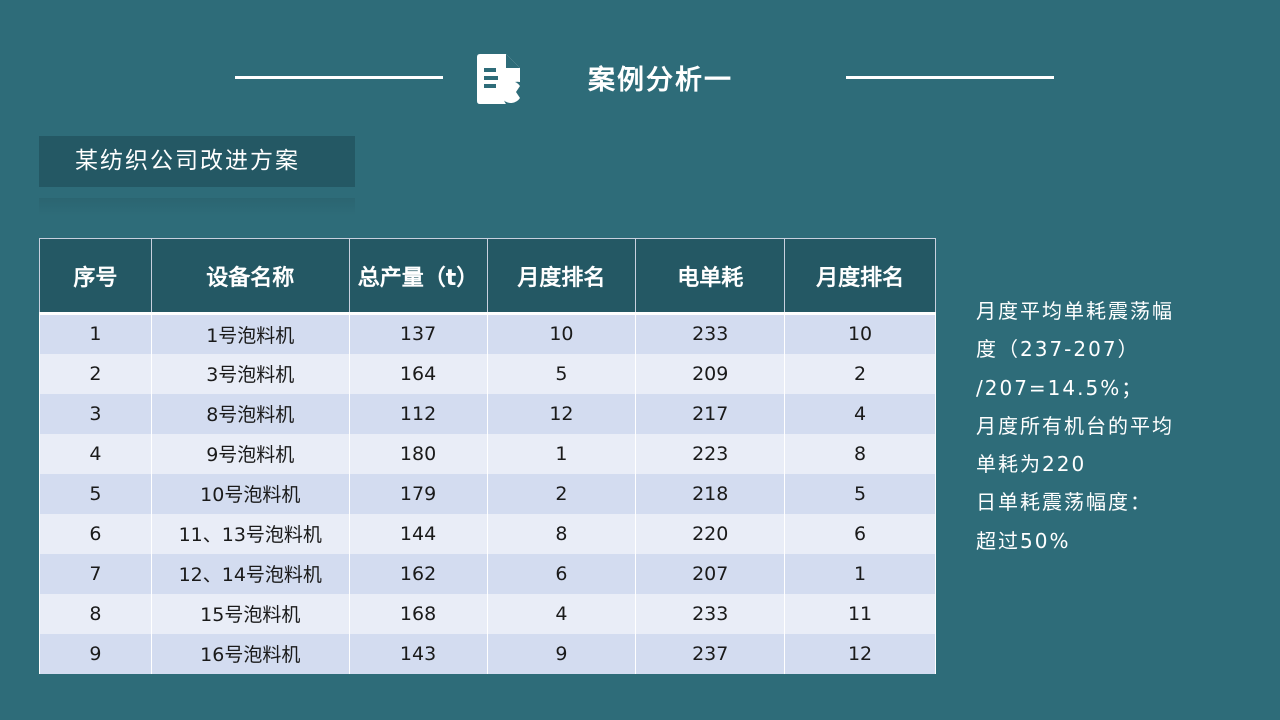 The image size is (1280, 720). What do you see at coordinates (710, 573) in the screenshot?
I see `table-cell: 207` at bounding box center [710, 573].